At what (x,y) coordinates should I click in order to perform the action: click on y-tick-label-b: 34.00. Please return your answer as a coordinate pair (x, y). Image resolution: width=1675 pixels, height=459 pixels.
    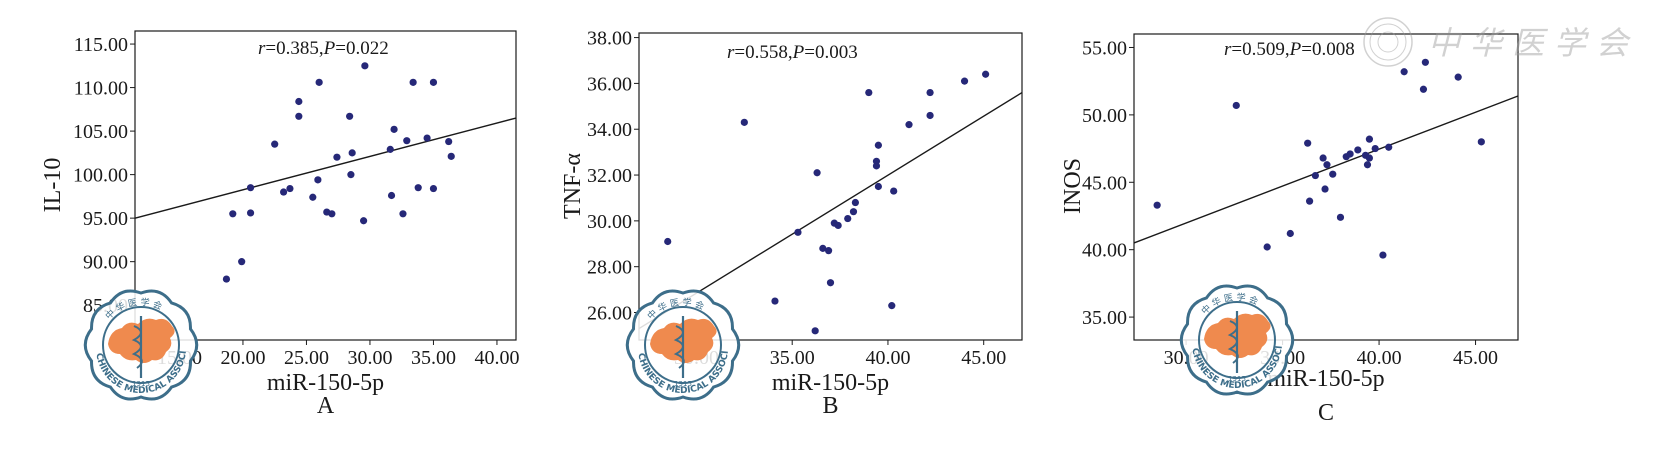
    Looking at the image, I should click on (609, 130).